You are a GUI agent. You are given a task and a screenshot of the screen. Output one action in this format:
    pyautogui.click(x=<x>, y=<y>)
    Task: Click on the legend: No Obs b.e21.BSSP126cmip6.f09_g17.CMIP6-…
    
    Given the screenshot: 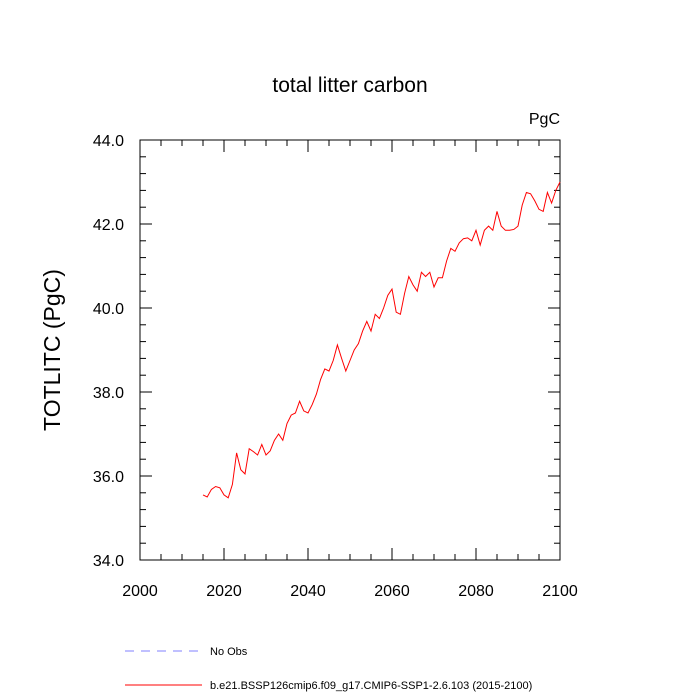 What is the action you would take?
    pyautogui.click(x=328, y=669)
    